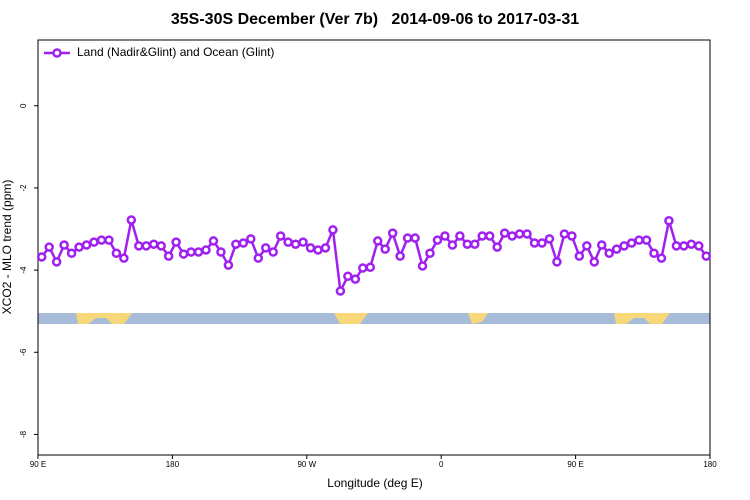  I want to click on y-tick-label: 0, so click(23, 105).